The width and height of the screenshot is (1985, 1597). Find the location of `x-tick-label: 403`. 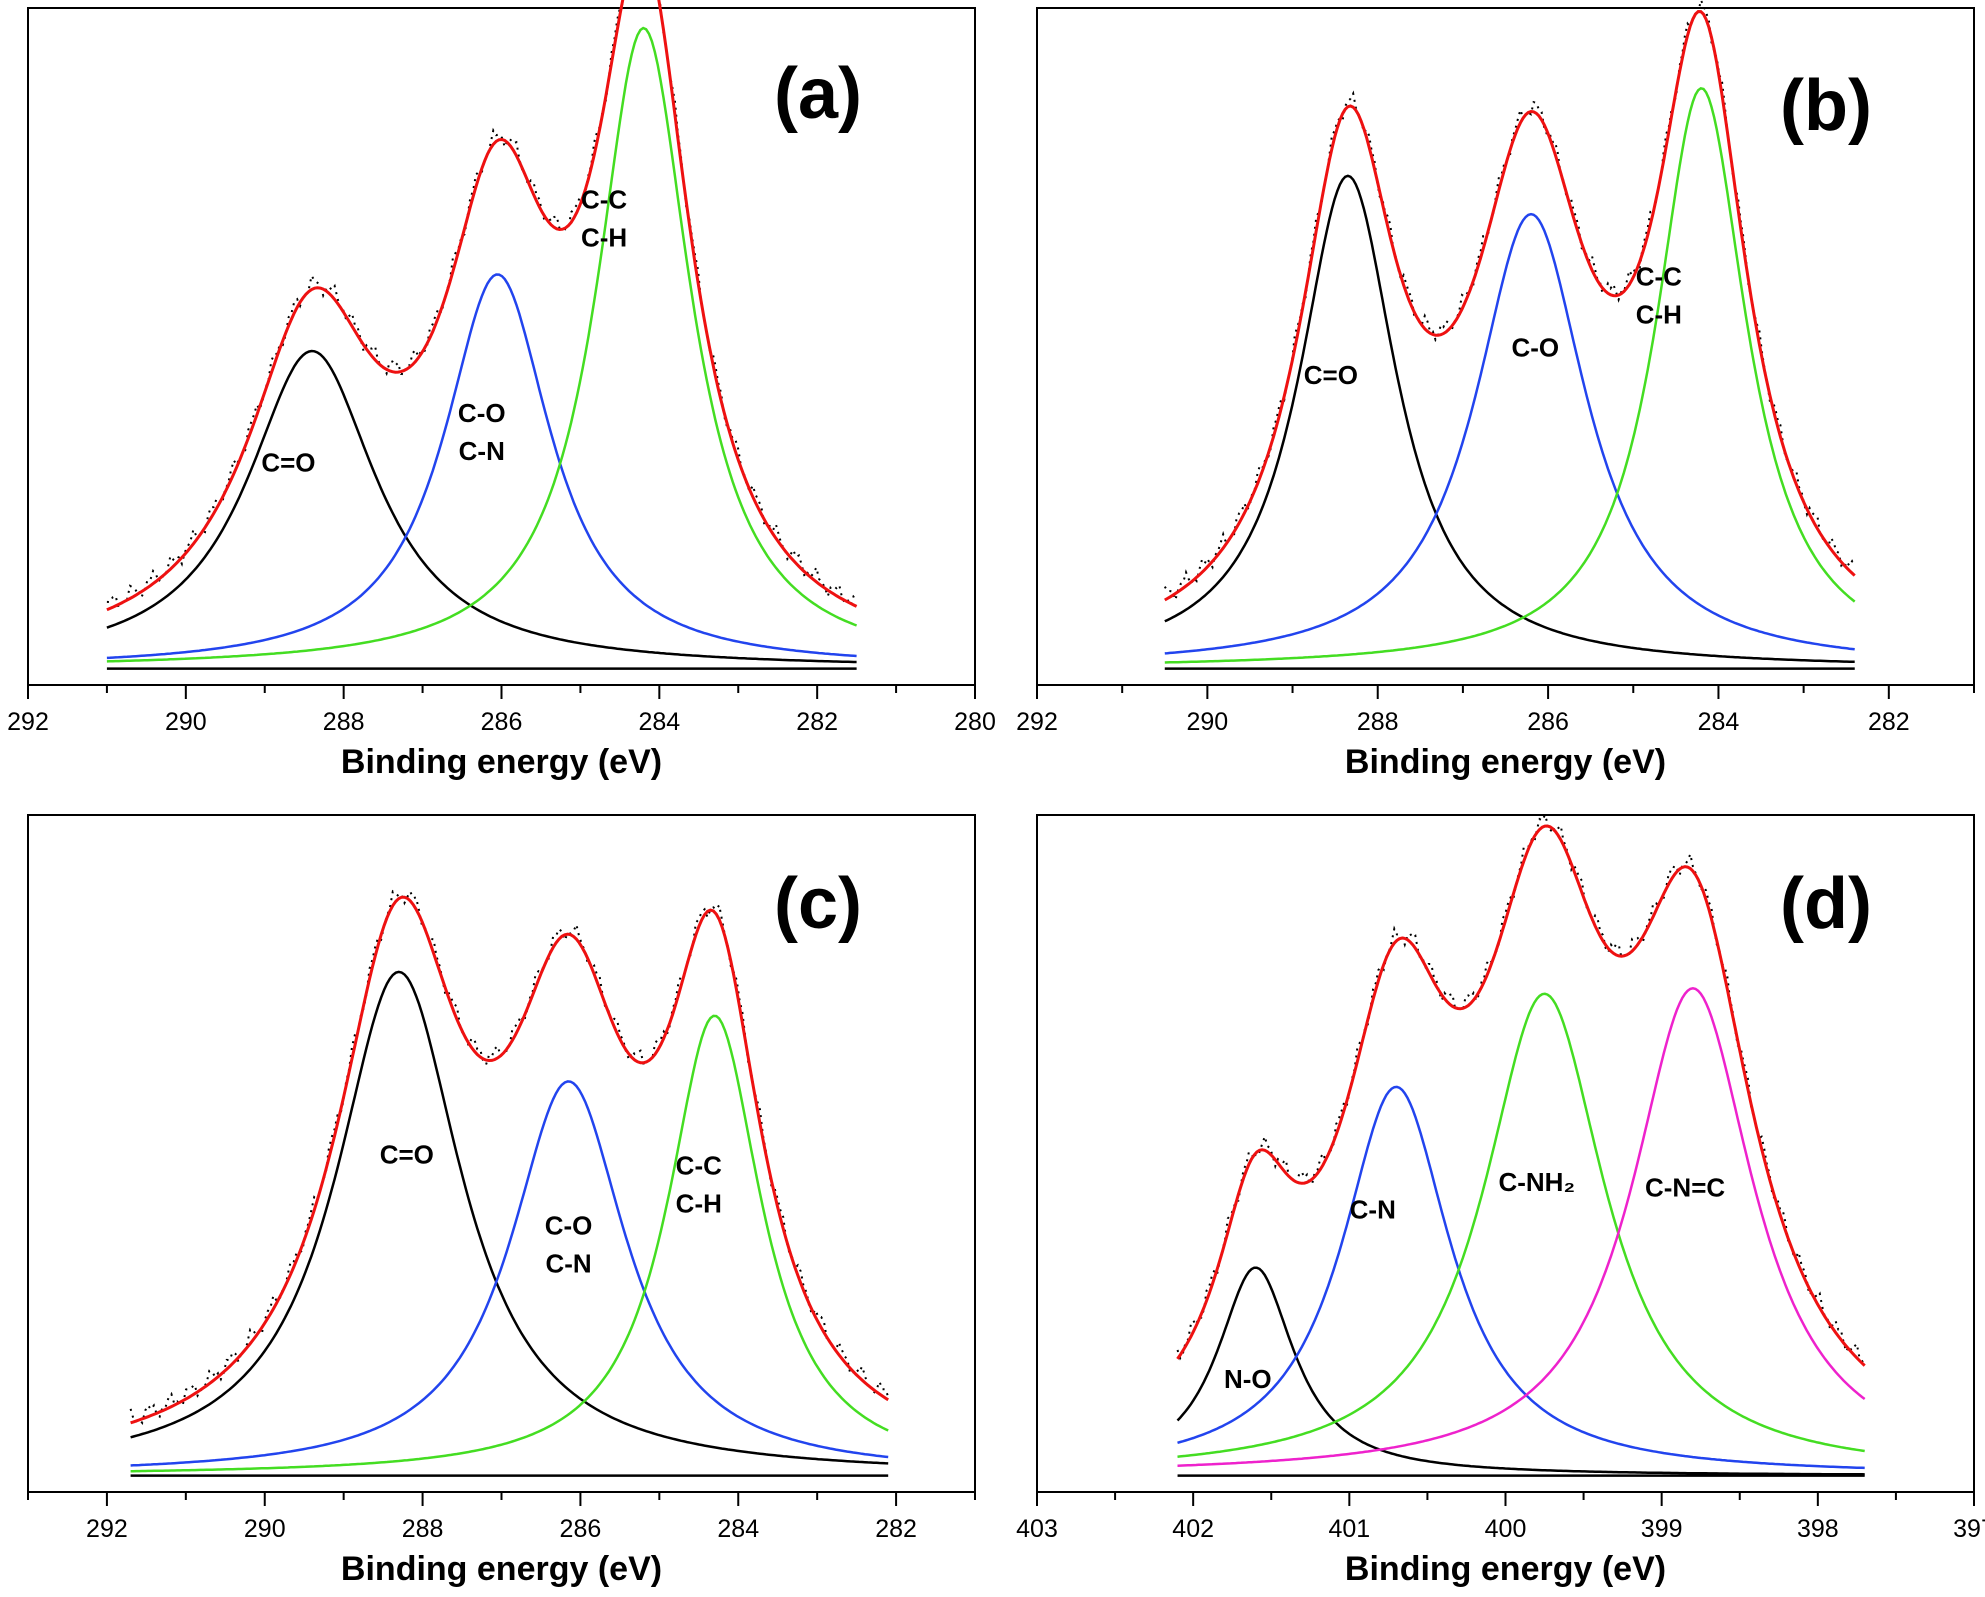

x-tick-label: 403 is located at coordinates (1037, 1529).